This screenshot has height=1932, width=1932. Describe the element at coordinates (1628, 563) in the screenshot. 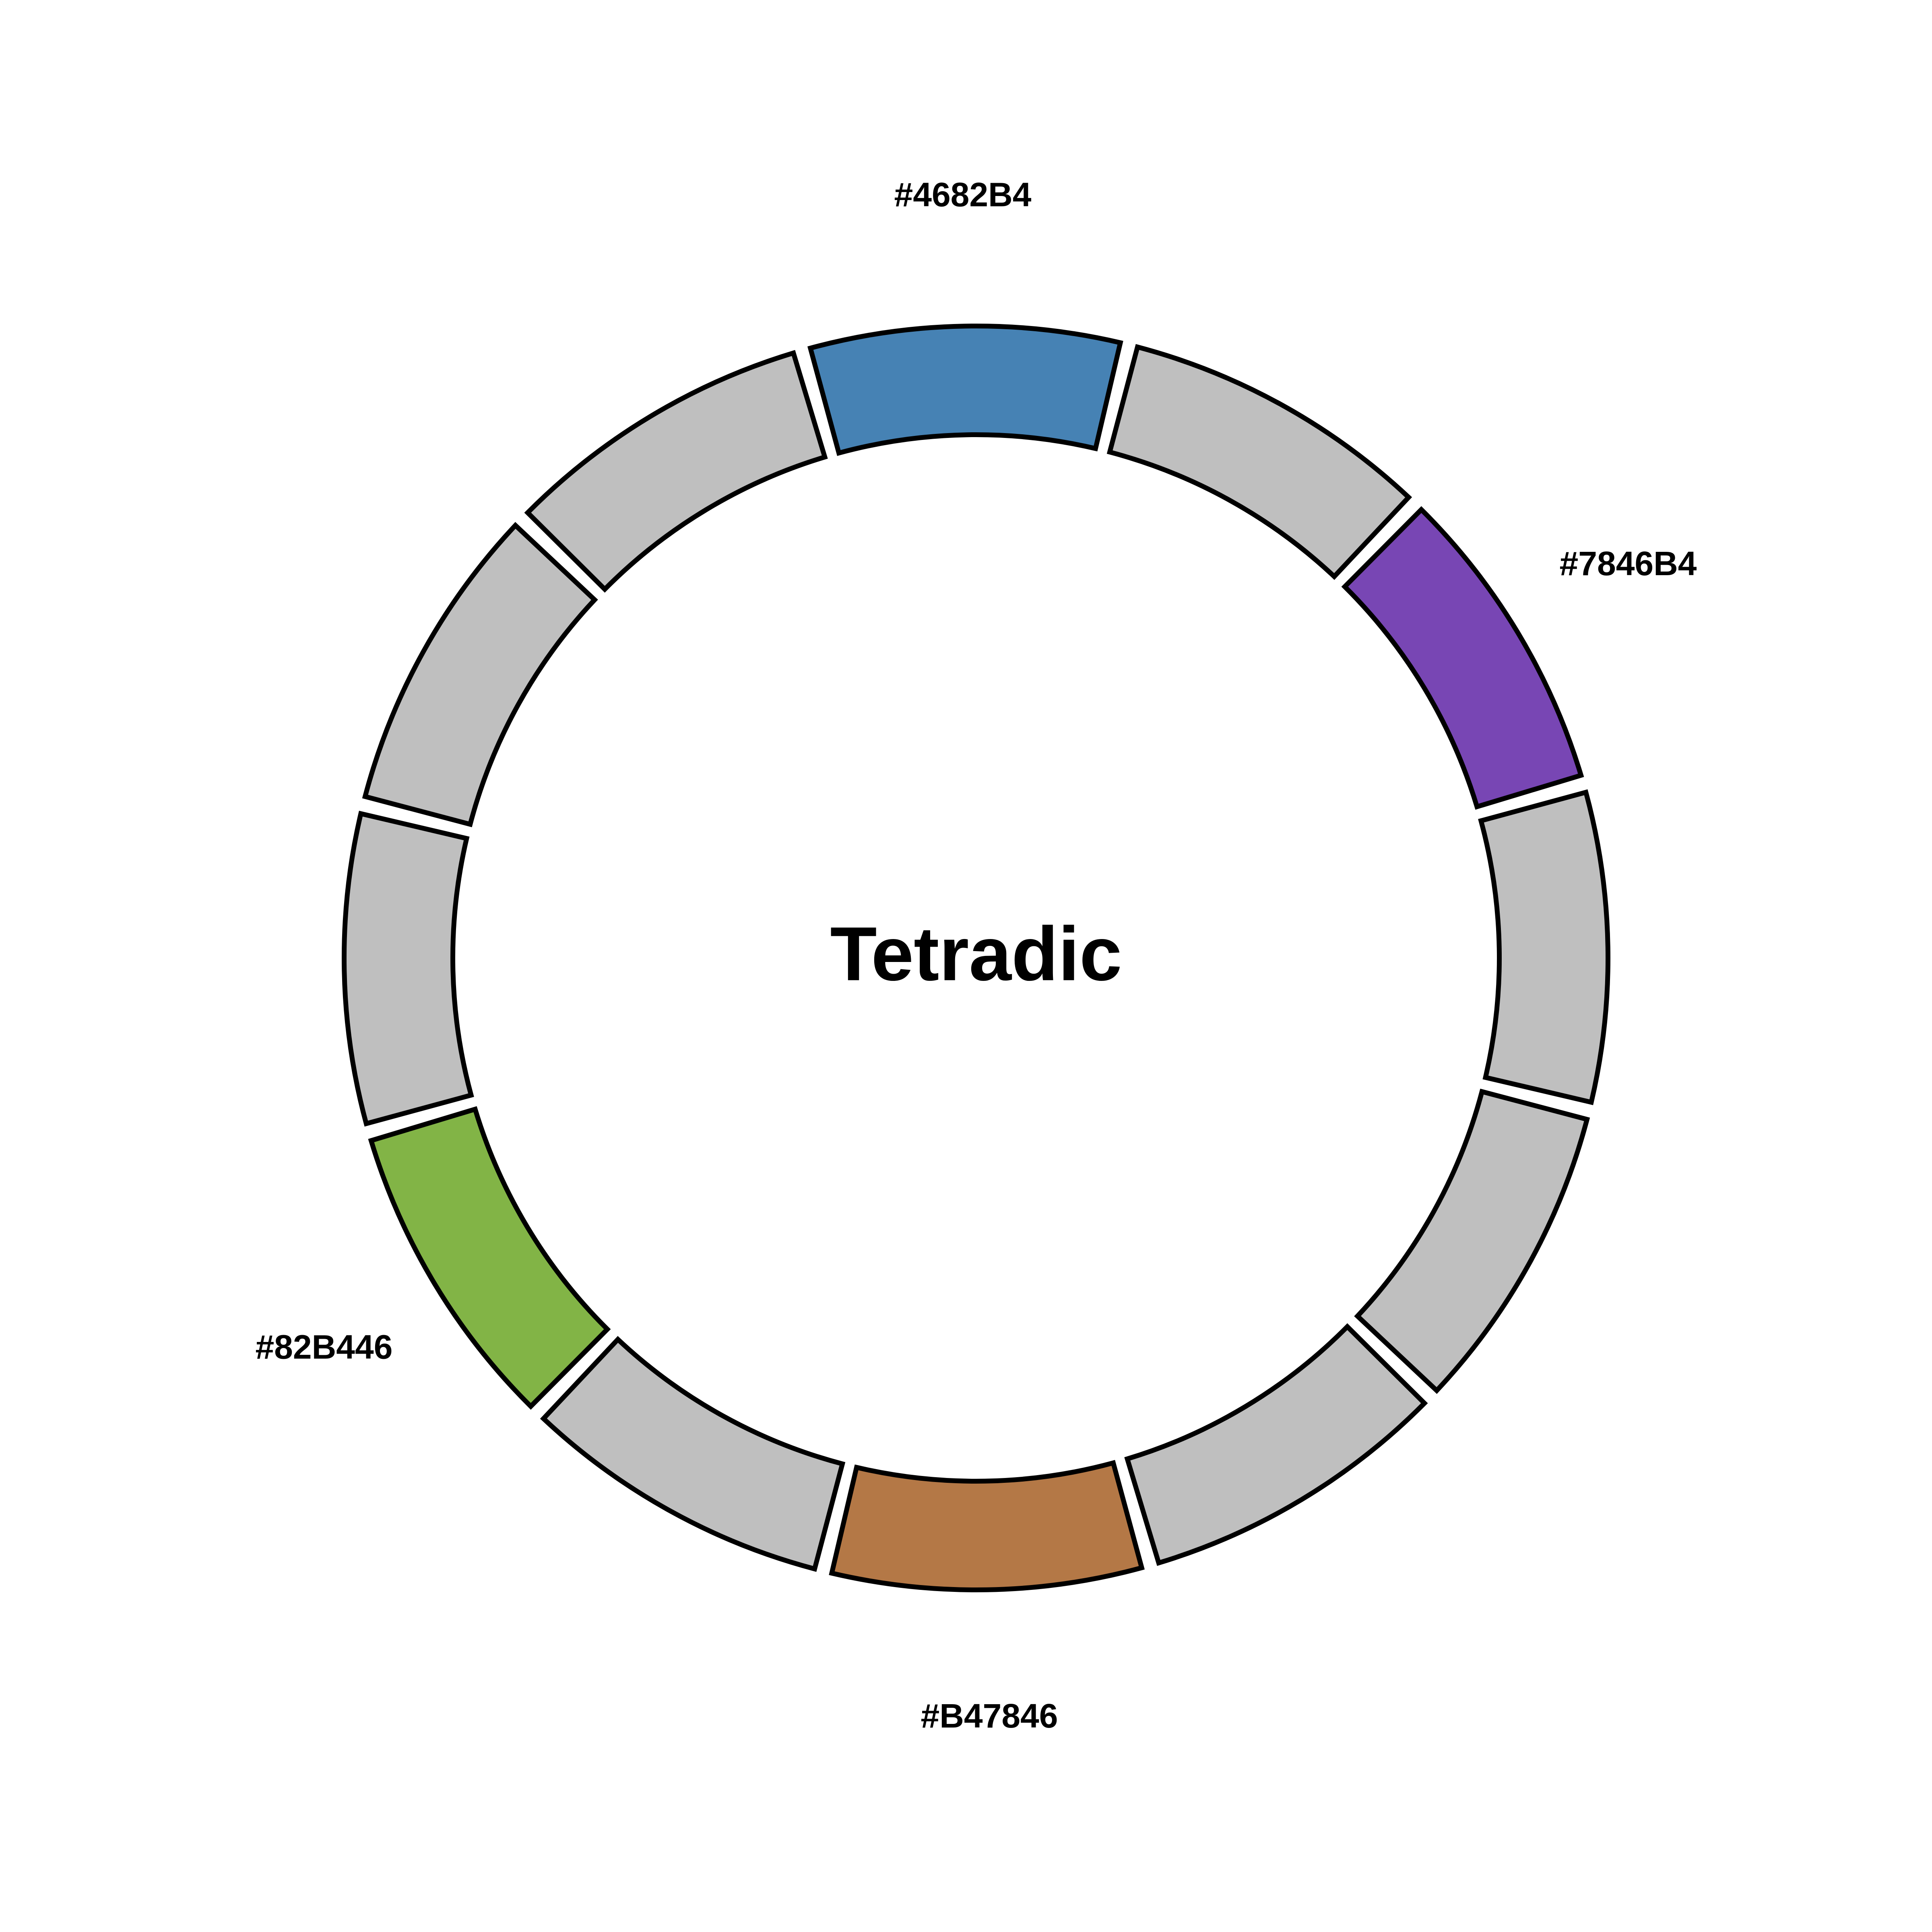

I see `swatch-label: #7846B4` at that location.